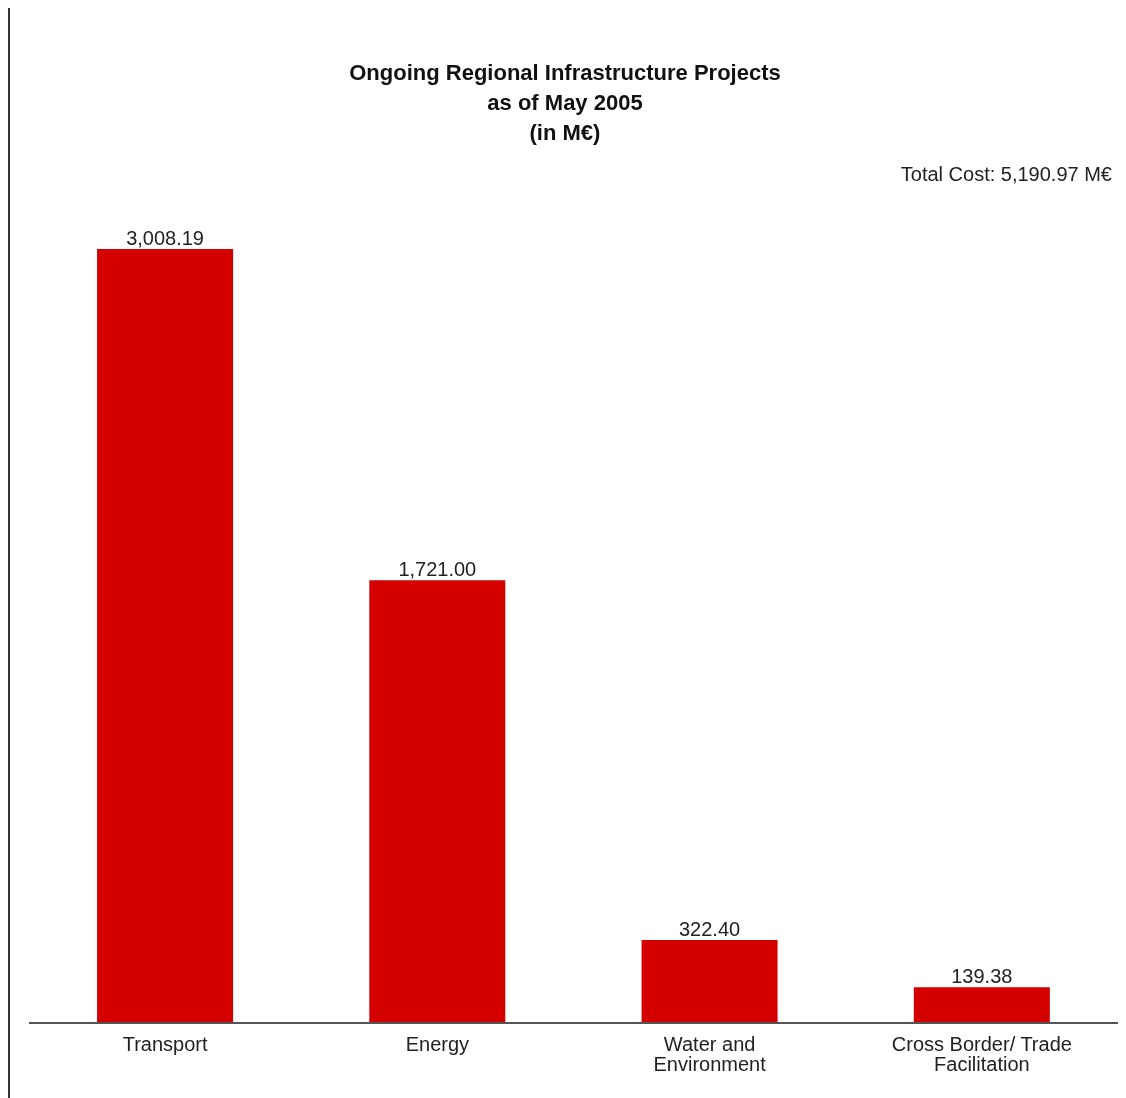 The image size is (1126, 1098). I want to click on x-tick-label: Cross Border/ Trade Facilitation, so click(981, 1054).